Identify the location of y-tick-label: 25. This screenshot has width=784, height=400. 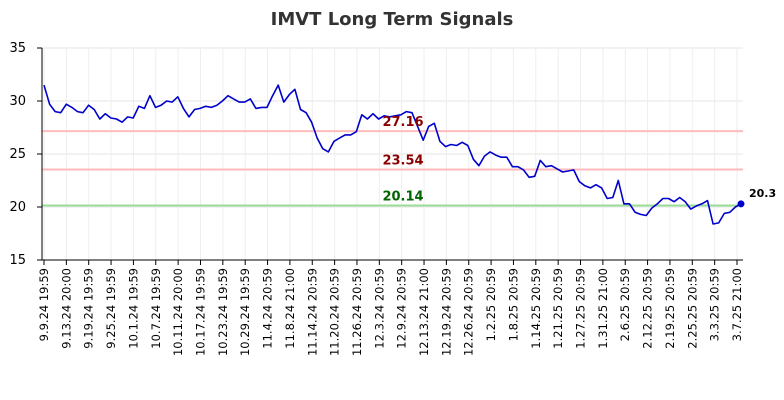
(17, 154).